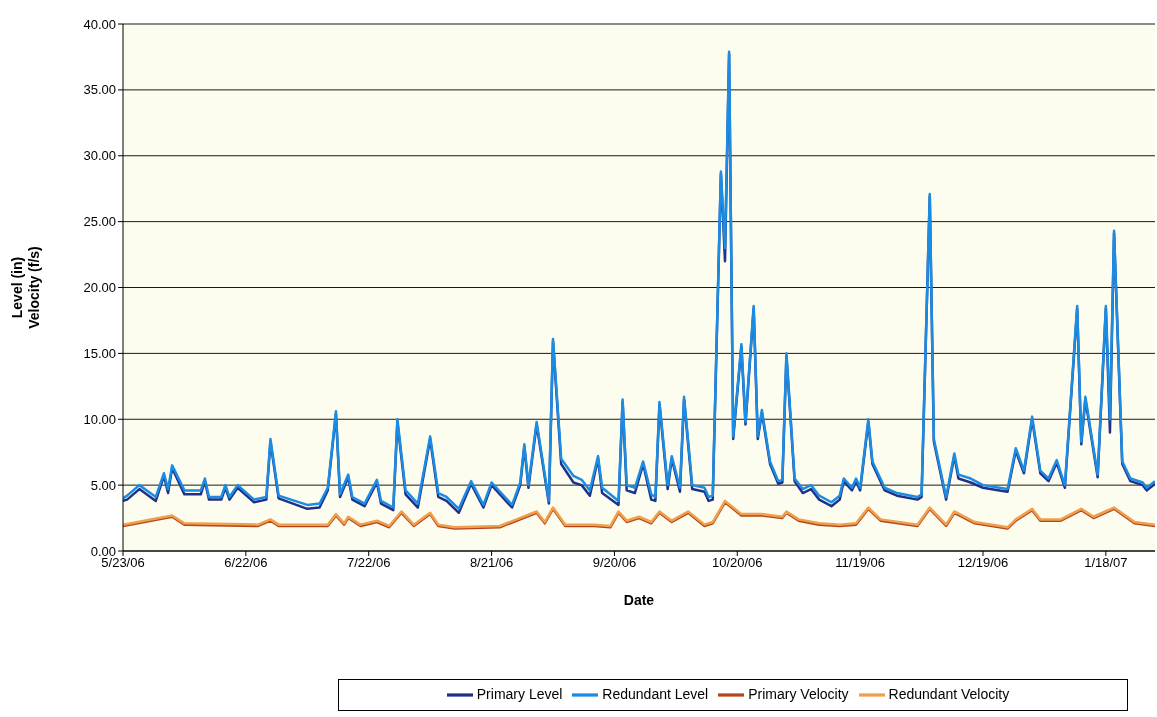 The width and height of the screenshot is (1157, 717). What do you see at coordinates (798, 693) in the screenshot?
I see `legend-label: Primary Velocity` at bounding box center [798, 693].